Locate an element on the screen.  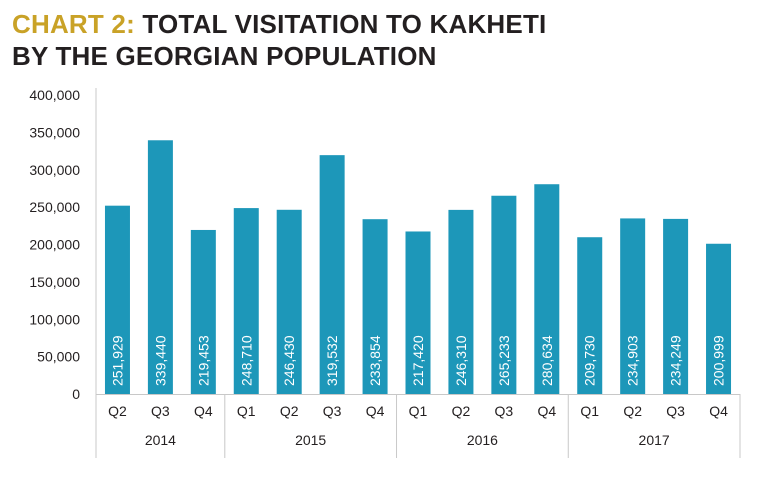
bar-value-label: 265,233 is located at coordinates (504, 360).